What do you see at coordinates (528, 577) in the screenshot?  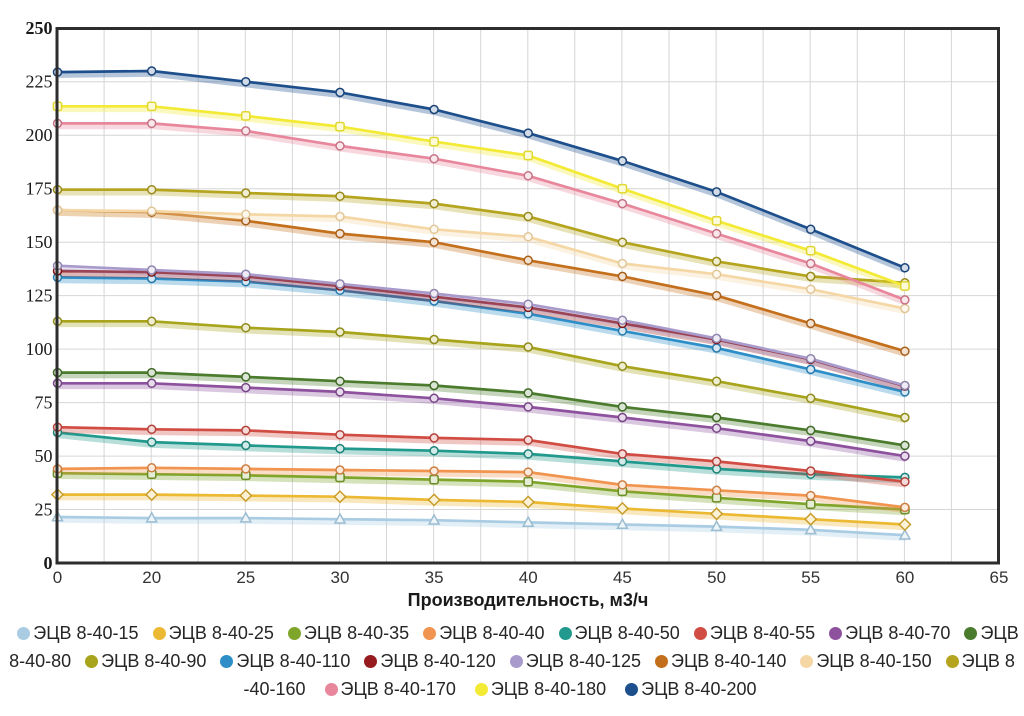 I see `svg-text: 40` at bounding box center [528, 577].